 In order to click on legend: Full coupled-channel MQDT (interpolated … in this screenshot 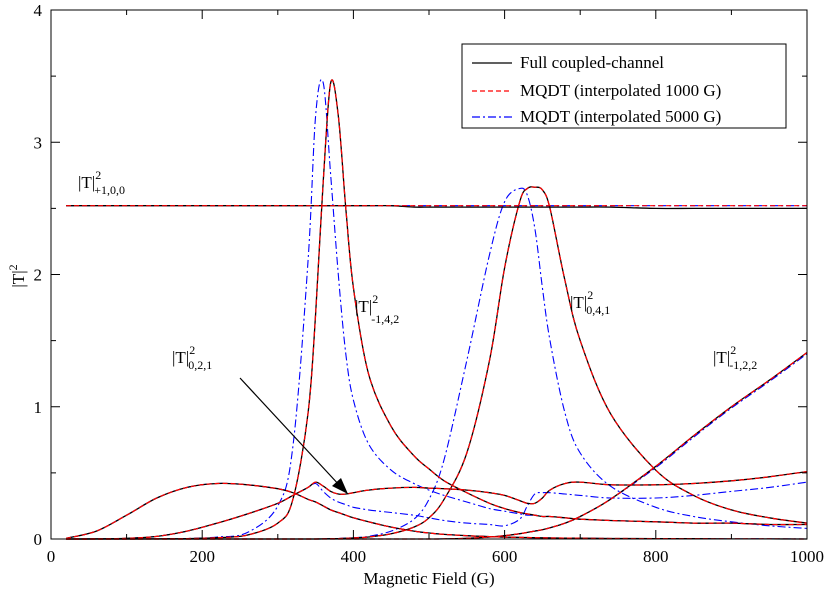, I will do `click(624, 86)`.